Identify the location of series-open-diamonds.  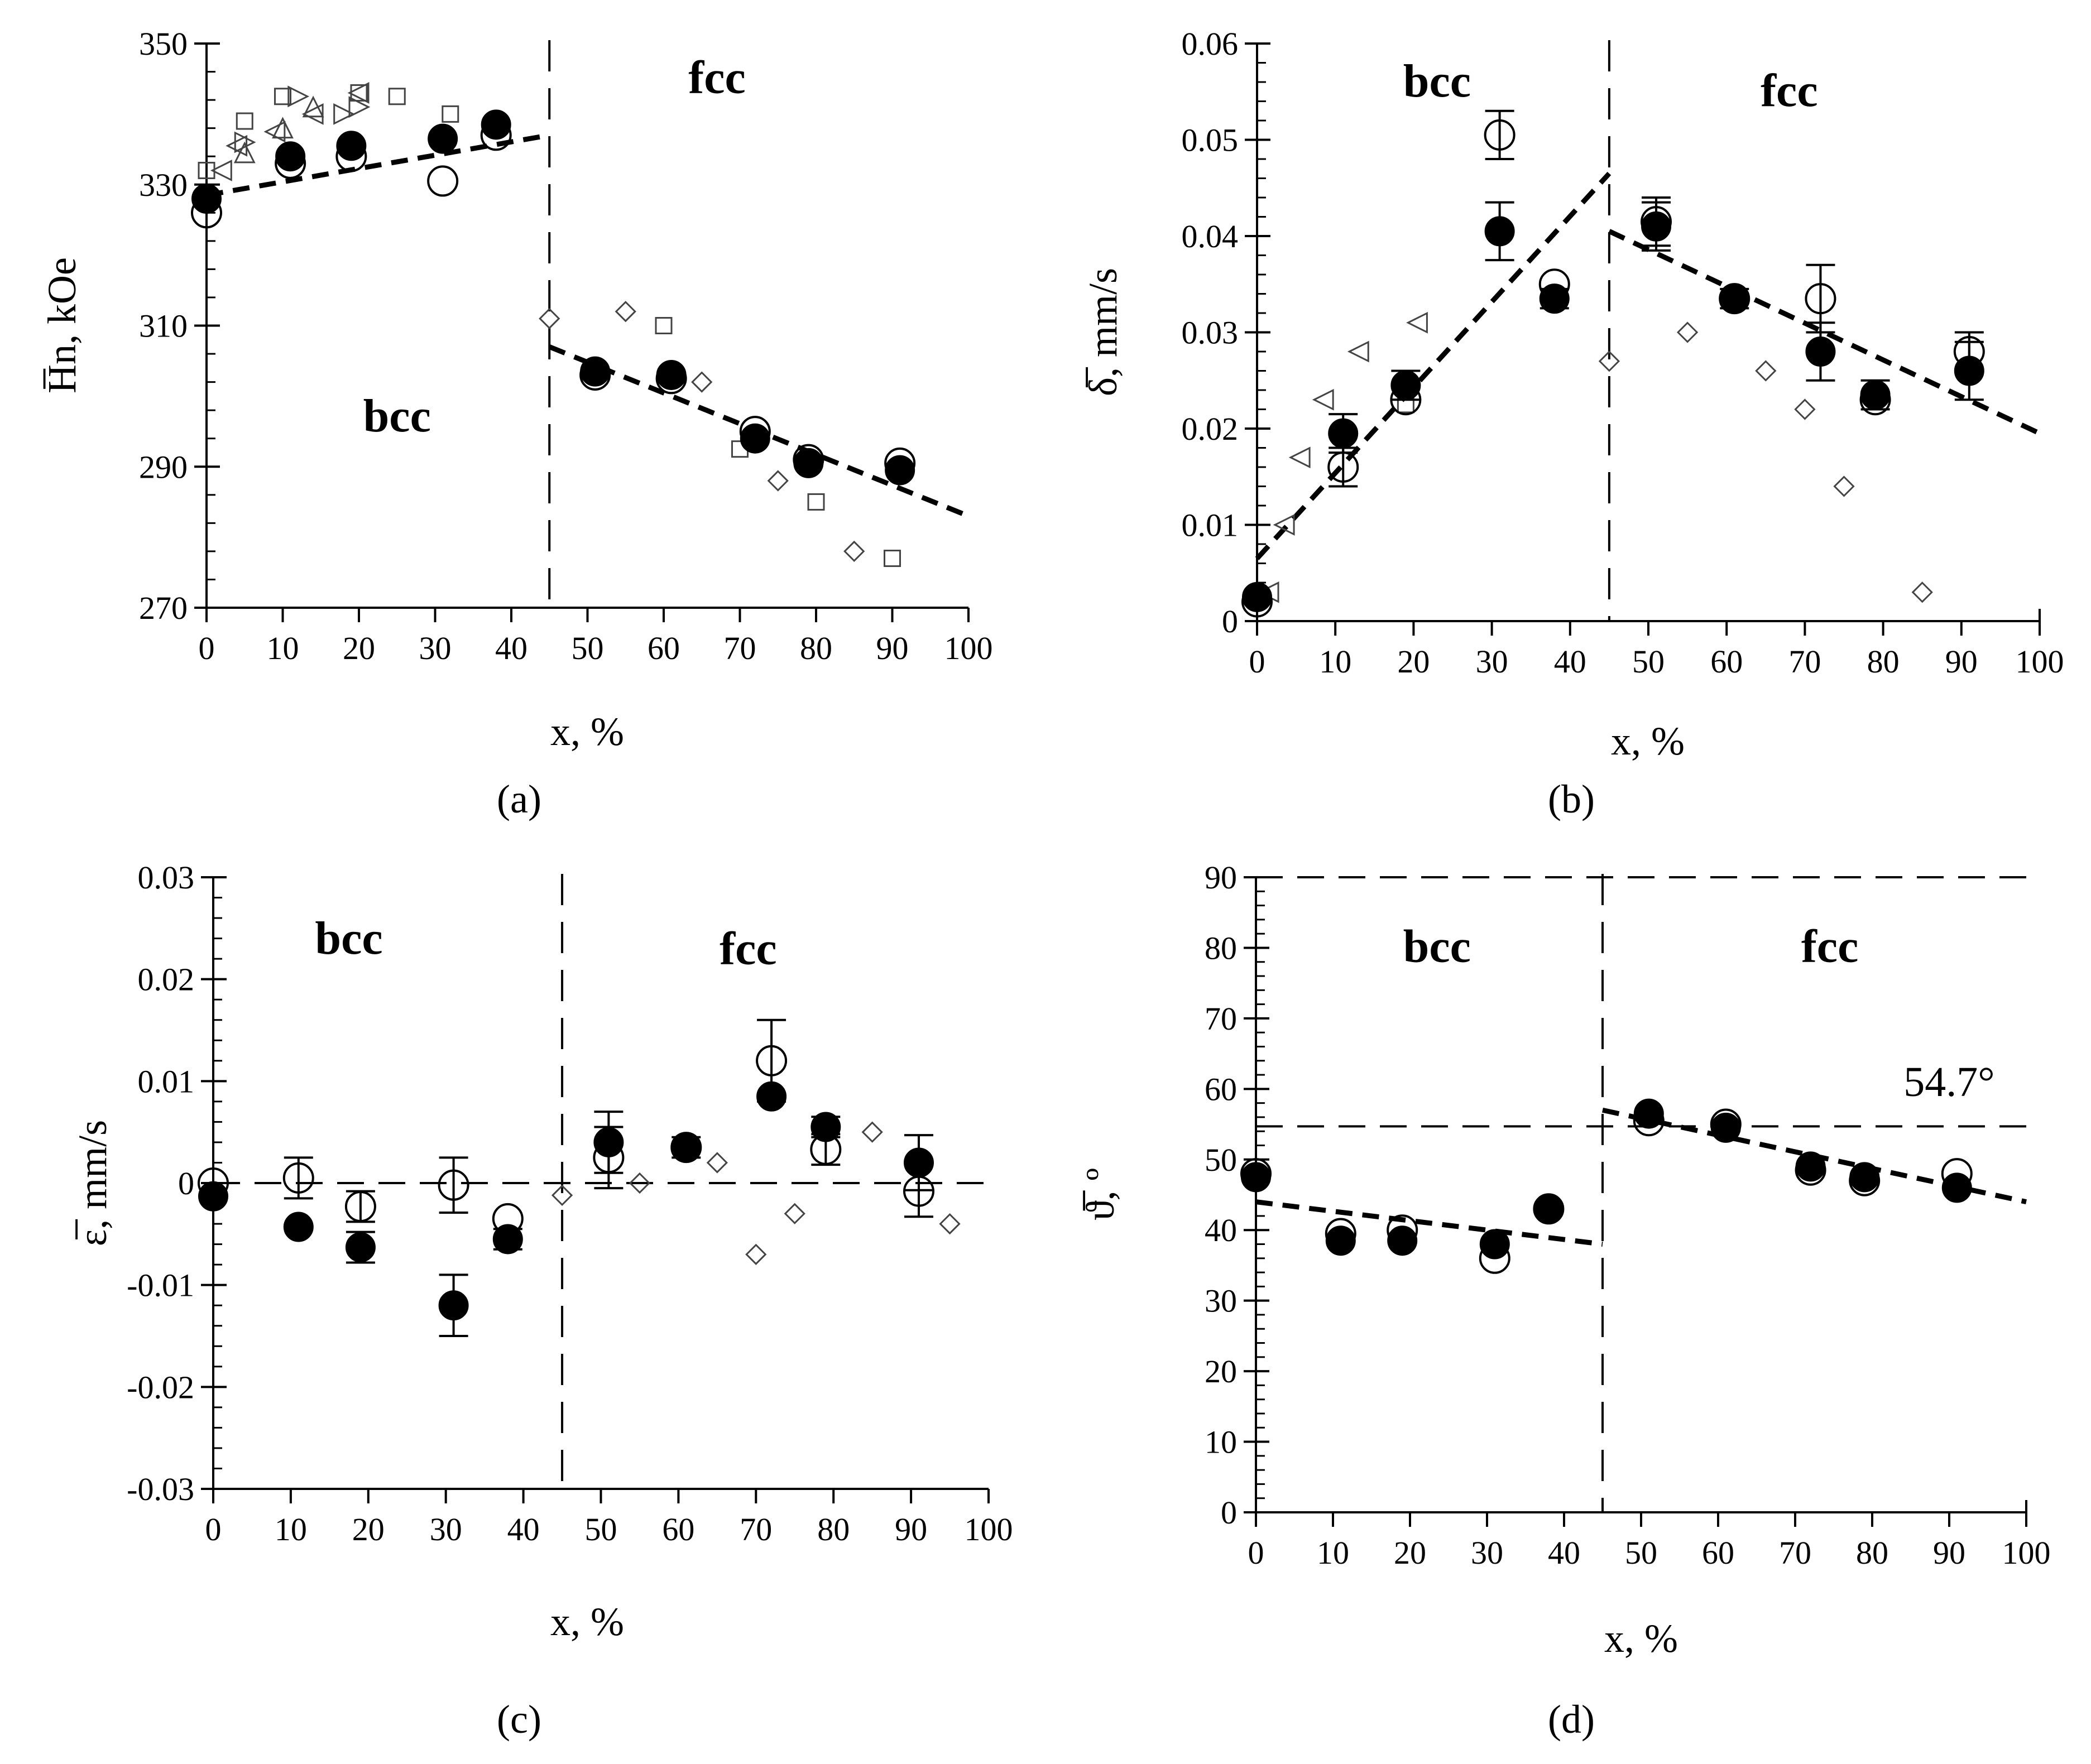
(756, 1193).